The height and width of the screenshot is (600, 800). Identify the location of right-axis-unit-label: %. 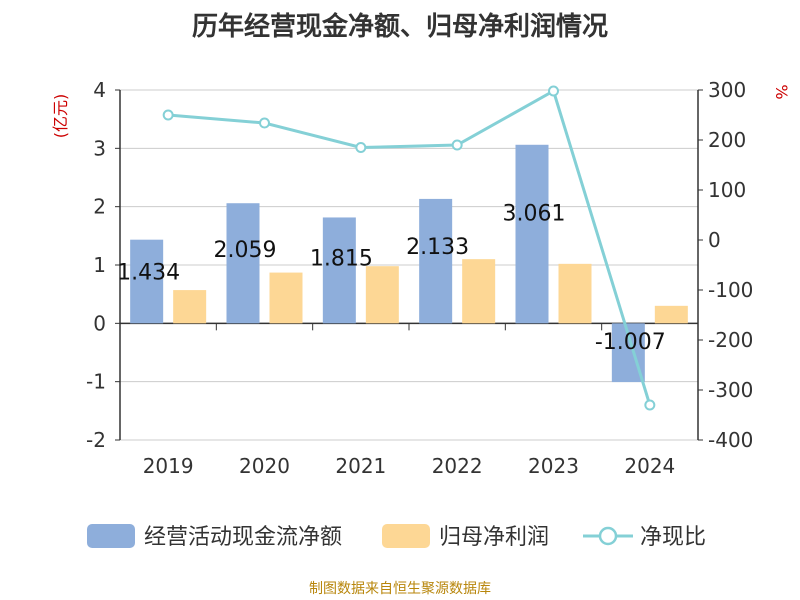
(781, 91).